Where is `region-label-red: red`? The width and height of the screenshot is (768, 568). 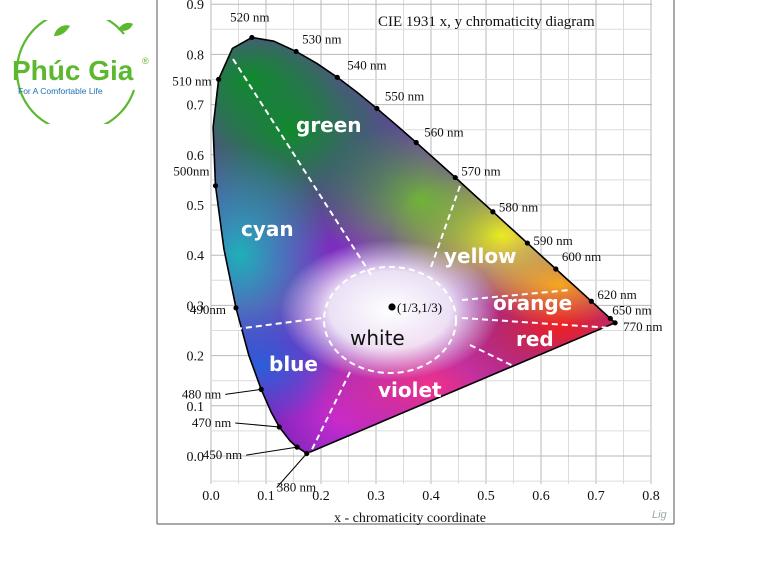 region-label-red: red is located at coordinates (535, 339).